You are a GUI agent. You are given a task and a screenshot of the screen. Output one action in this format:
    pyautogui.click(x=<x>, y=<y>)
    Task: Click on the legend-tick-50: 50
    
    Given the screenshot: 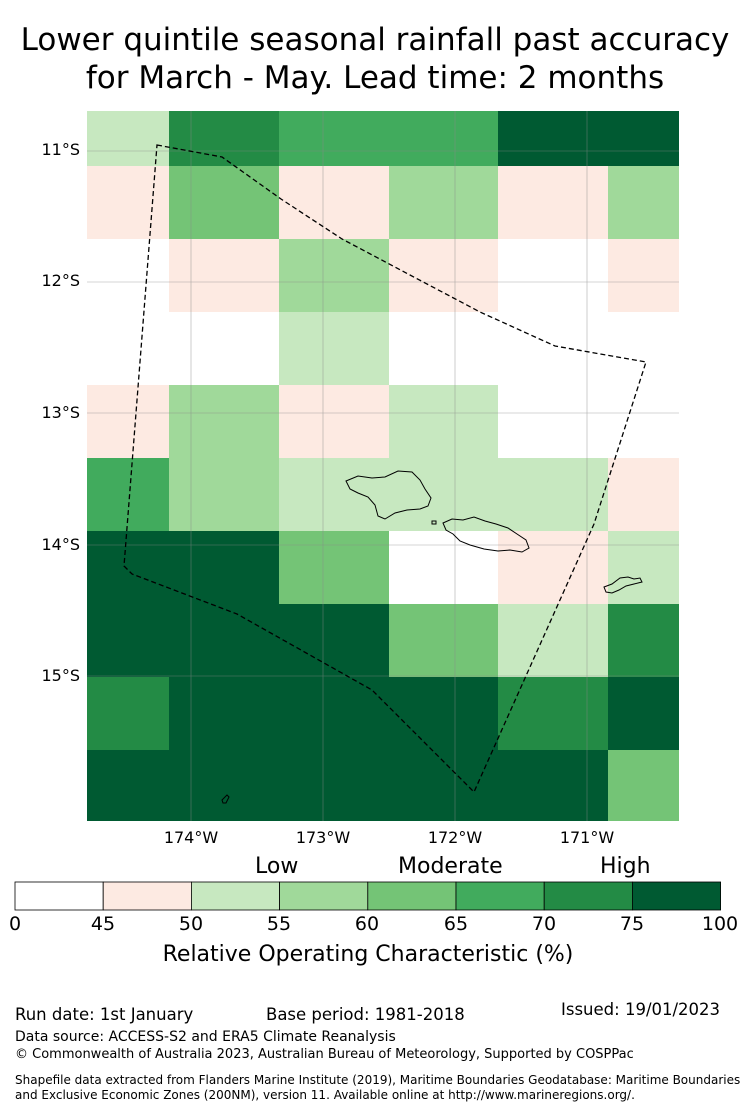 What is the action you would take?
    pyautogui.click(x=191, y=924)
    